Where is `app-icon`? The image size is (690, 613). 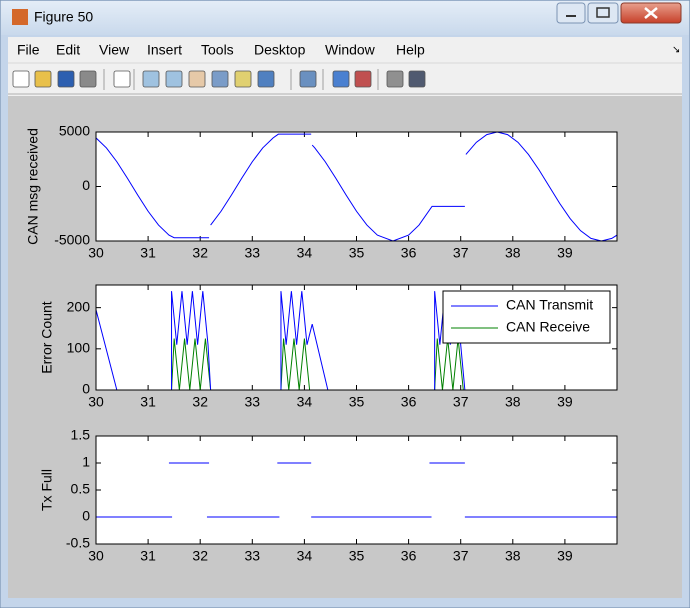
app-icon is located at coordinates (20, 17).